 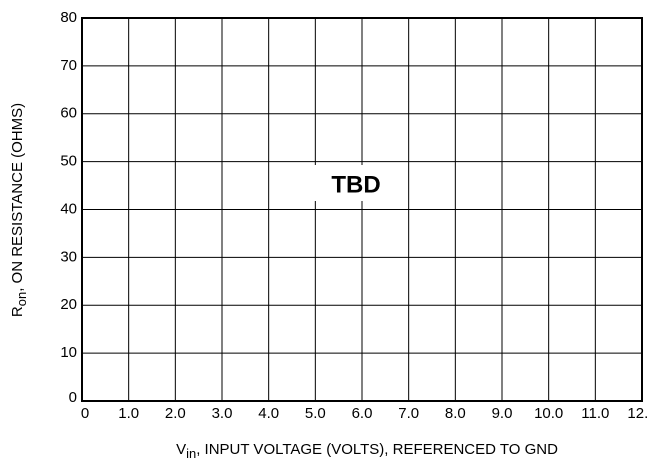 What do you see at coordinates (68, 352) in the screenshot?
I see `y-tick-label: 10` at bounding box center [68, 352].